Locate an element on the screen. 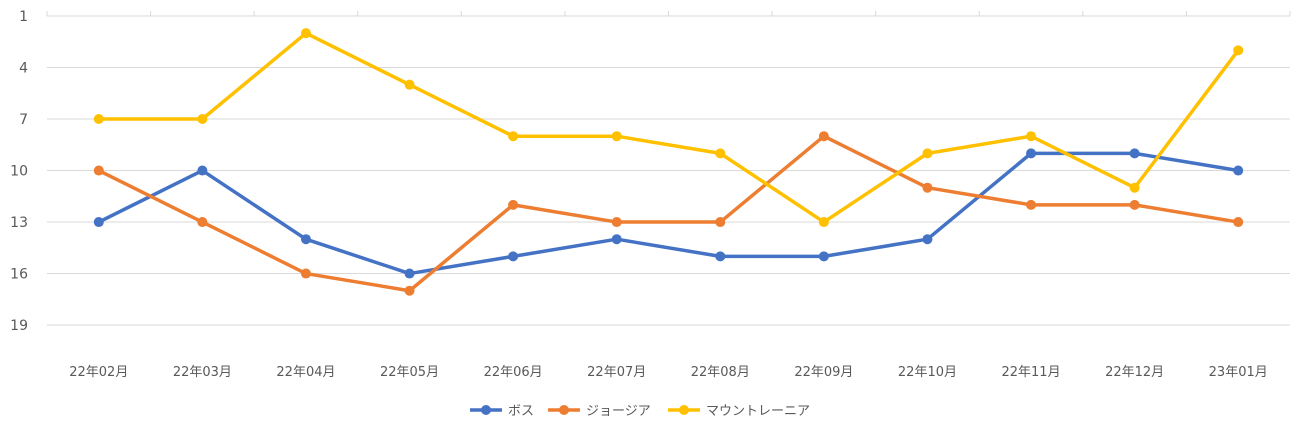  x-tick-label: 22年09月 is located at coordinates (823, 372).